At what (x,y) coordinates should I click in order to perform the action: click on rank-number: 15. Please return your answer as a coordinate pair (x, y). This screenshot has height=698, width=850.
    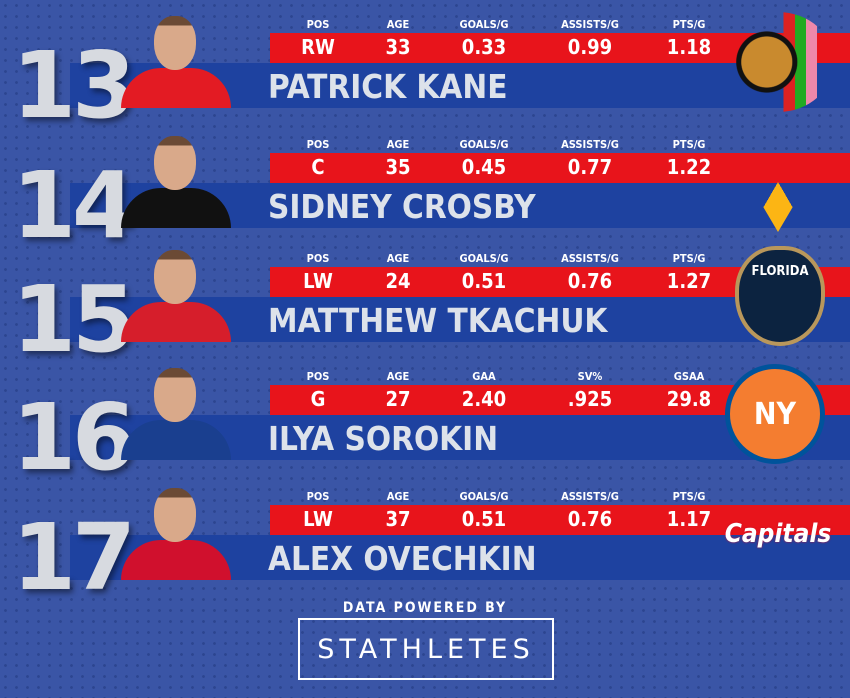
    Looking at the image, I should click on (74, 319).